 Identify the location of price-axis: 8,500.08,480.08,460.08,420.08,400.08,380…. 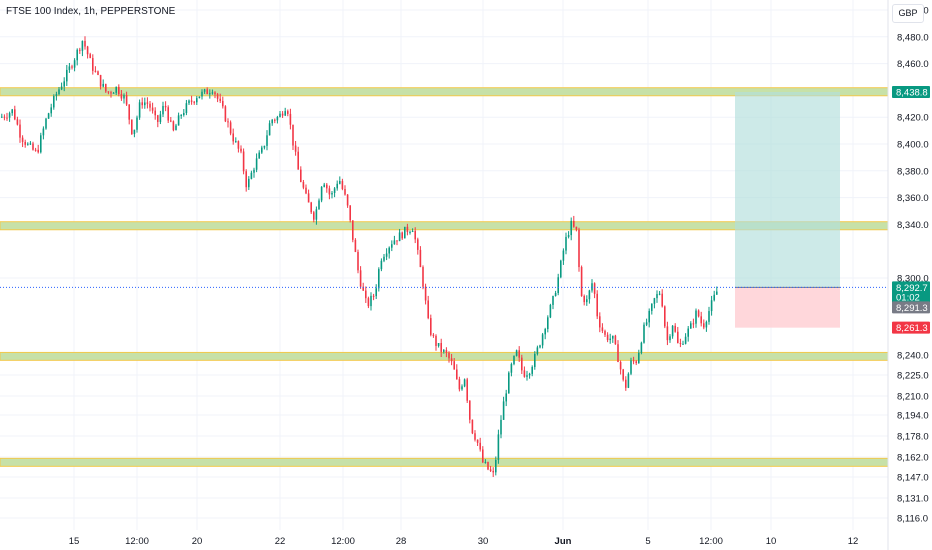
(913, 265).